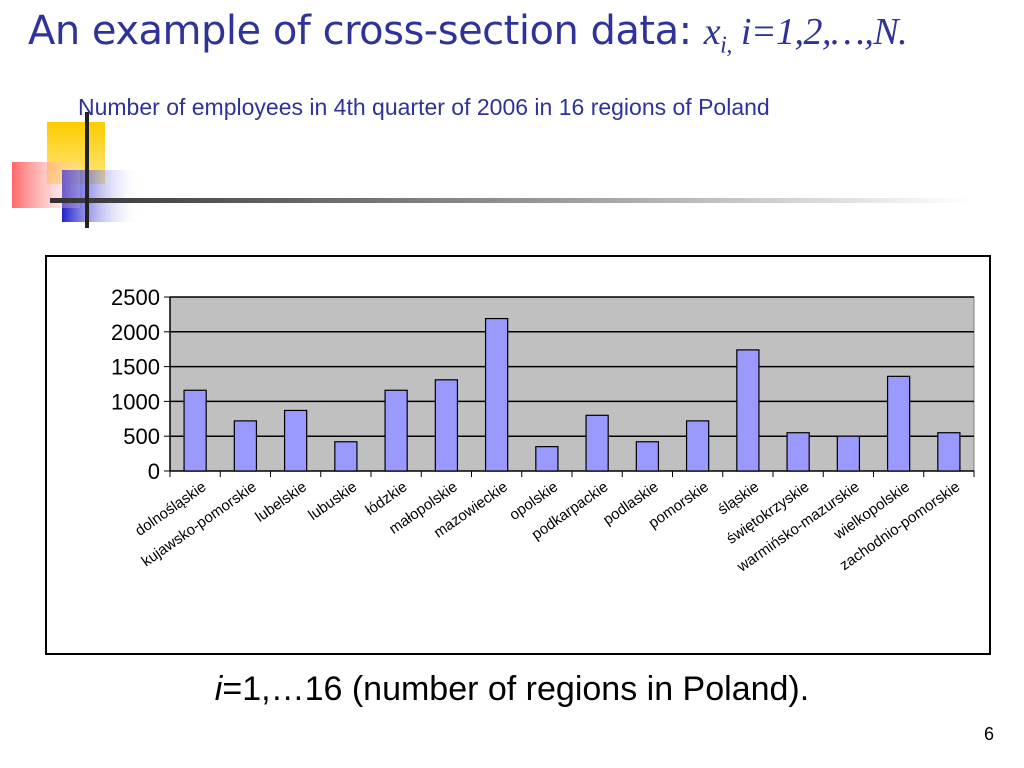 The height and width of the screenshot is (768, 1024). I want to click on y-tick-label: 0, so click(154, 471).